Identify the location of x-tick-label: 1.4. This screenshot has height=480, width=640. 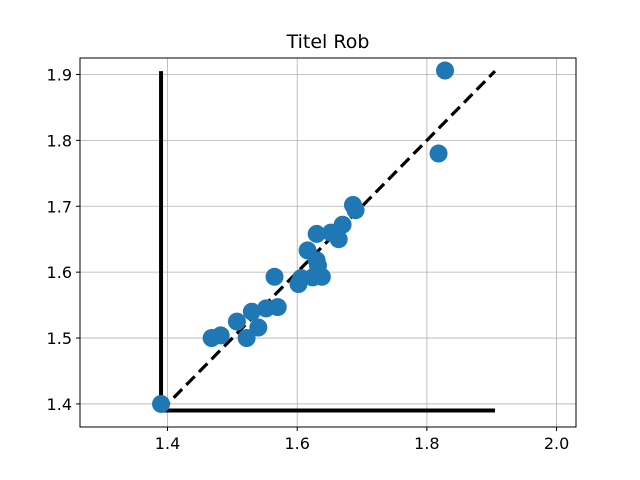
(167, 443).